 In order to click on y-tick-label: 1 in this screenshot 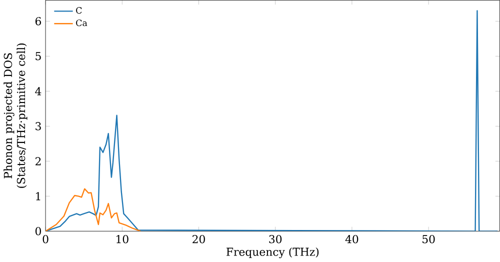, I will do `click(38, 196)`.